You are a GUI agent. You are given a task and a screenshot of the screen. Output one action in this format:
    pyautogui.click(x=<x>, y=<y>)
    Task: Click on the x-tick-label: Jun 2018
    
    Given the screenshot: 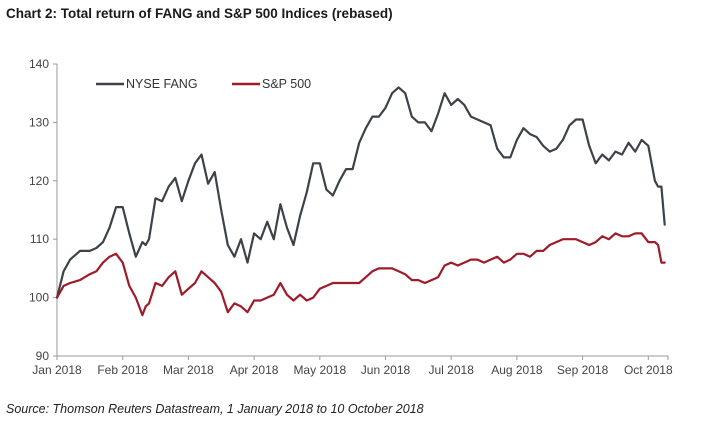 What is the action you would take?
    pyautogui.click(x=386, y=370)
    